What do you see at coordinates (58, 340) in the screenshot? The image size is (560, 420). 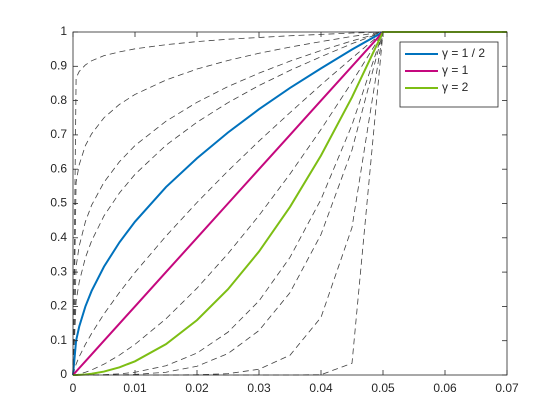 I see `y-tick-label: 0.1` at bounding box center [58, 340].